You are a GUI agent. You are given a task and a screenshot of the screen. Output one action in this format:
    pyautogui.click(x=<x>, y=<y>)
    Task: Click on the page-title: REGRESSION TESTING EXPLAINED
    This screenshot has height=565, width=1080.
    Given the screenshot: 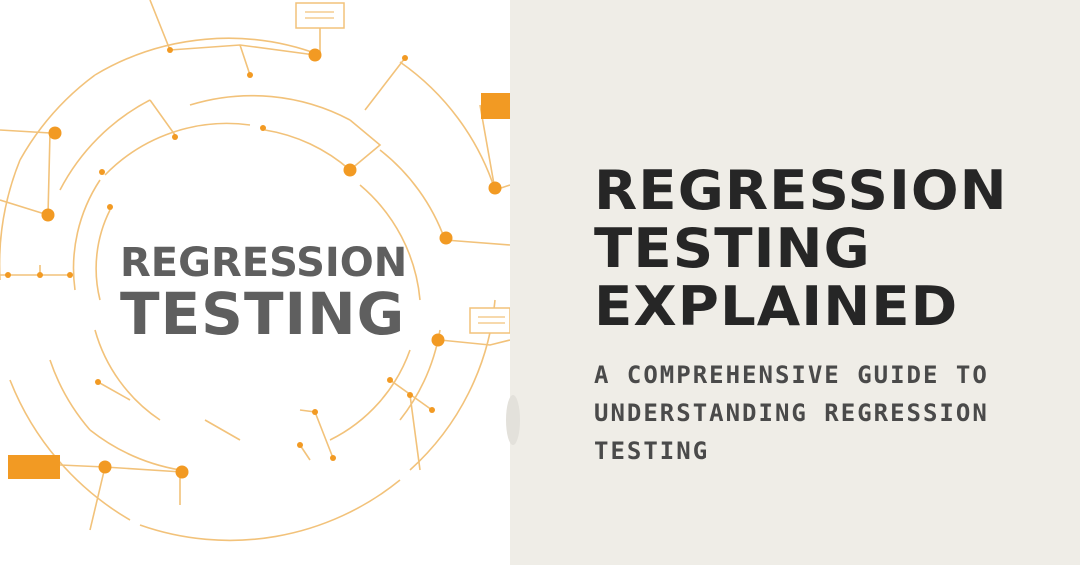 What is the action you would take?
    pyautogui.click(x=837, y=249)
    